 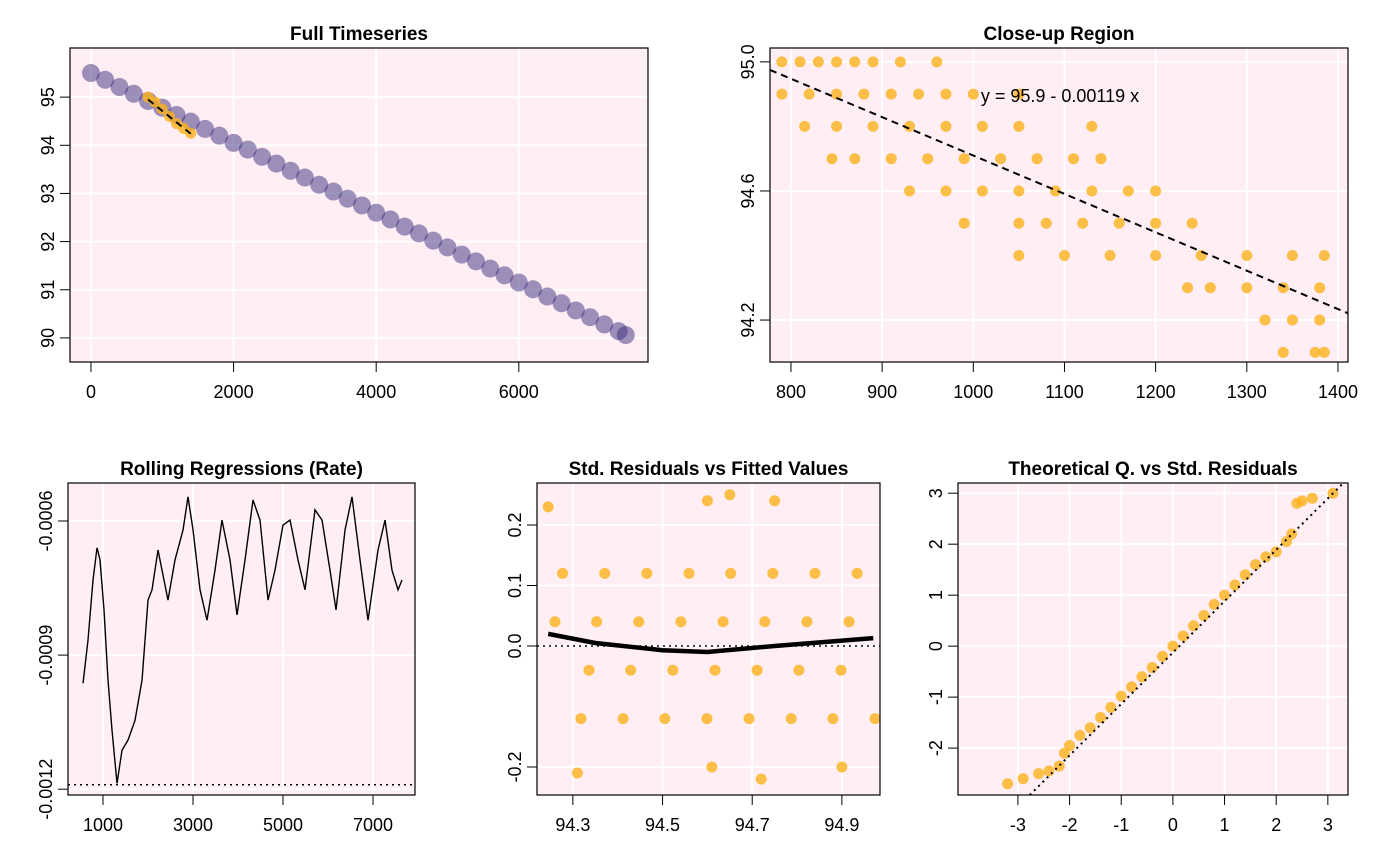 What do you see at coordinates (1156, 392) in the screenshot?
I see `x-tick-label: 1200` at bounding box center [1156, 392].